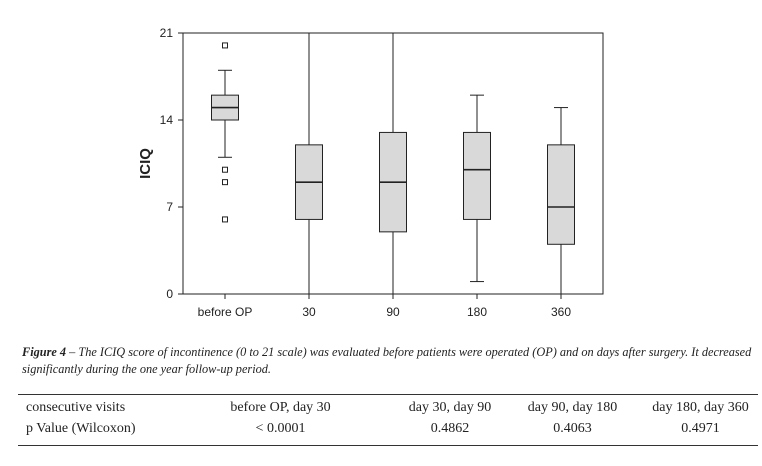 Image resolution: width=762 pixels, height=466 pixels. I want to click on table-cell: 0.4063, so click(572, 428).